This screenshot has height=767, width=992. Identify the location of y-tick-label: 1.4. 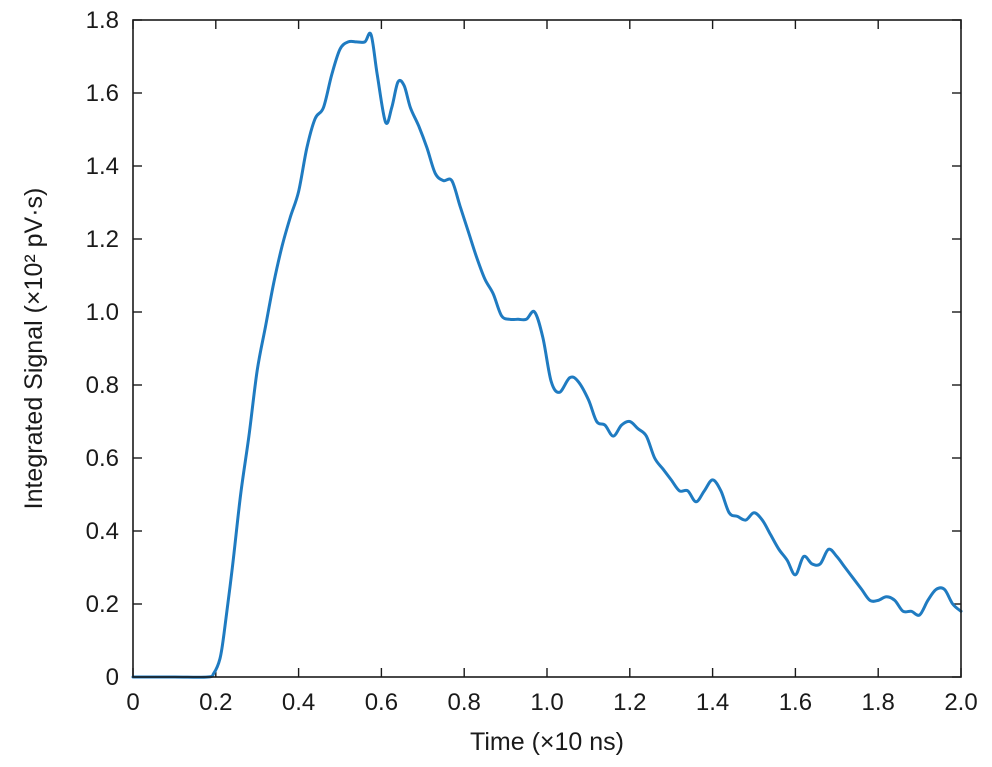
(102, 166).